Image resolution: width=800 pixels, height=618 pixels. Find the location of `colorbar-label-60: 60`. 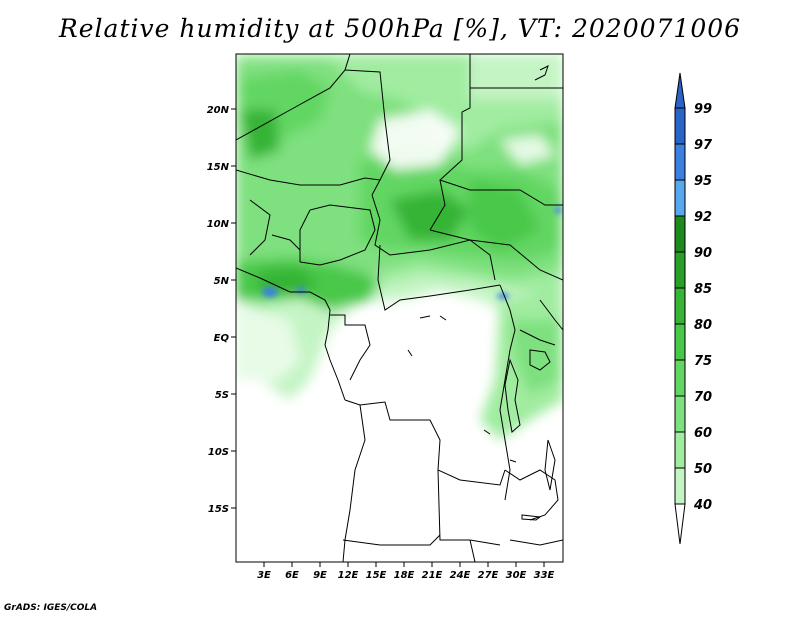

colorbar-label-60: 60 is located at coordinates (703, 433).